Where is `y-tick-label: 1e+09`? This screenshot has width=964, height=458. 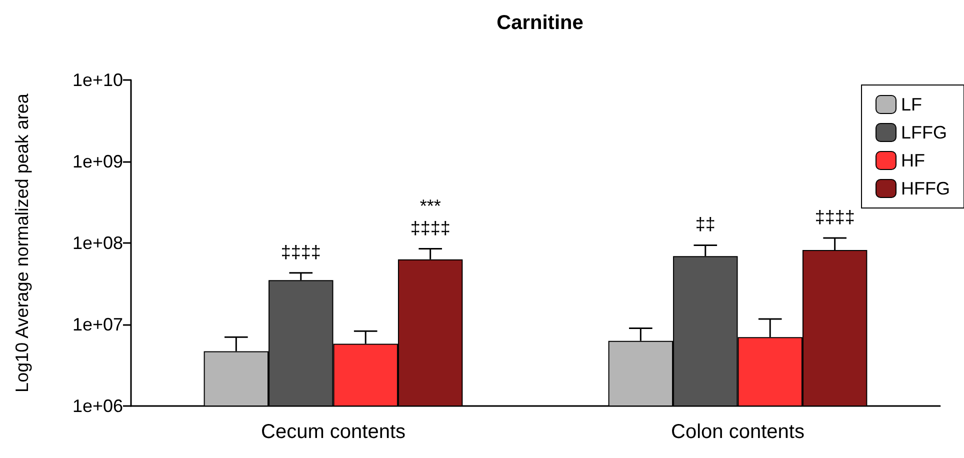
y-tick-label: 1e+09 is located at coordinates (97, 162).